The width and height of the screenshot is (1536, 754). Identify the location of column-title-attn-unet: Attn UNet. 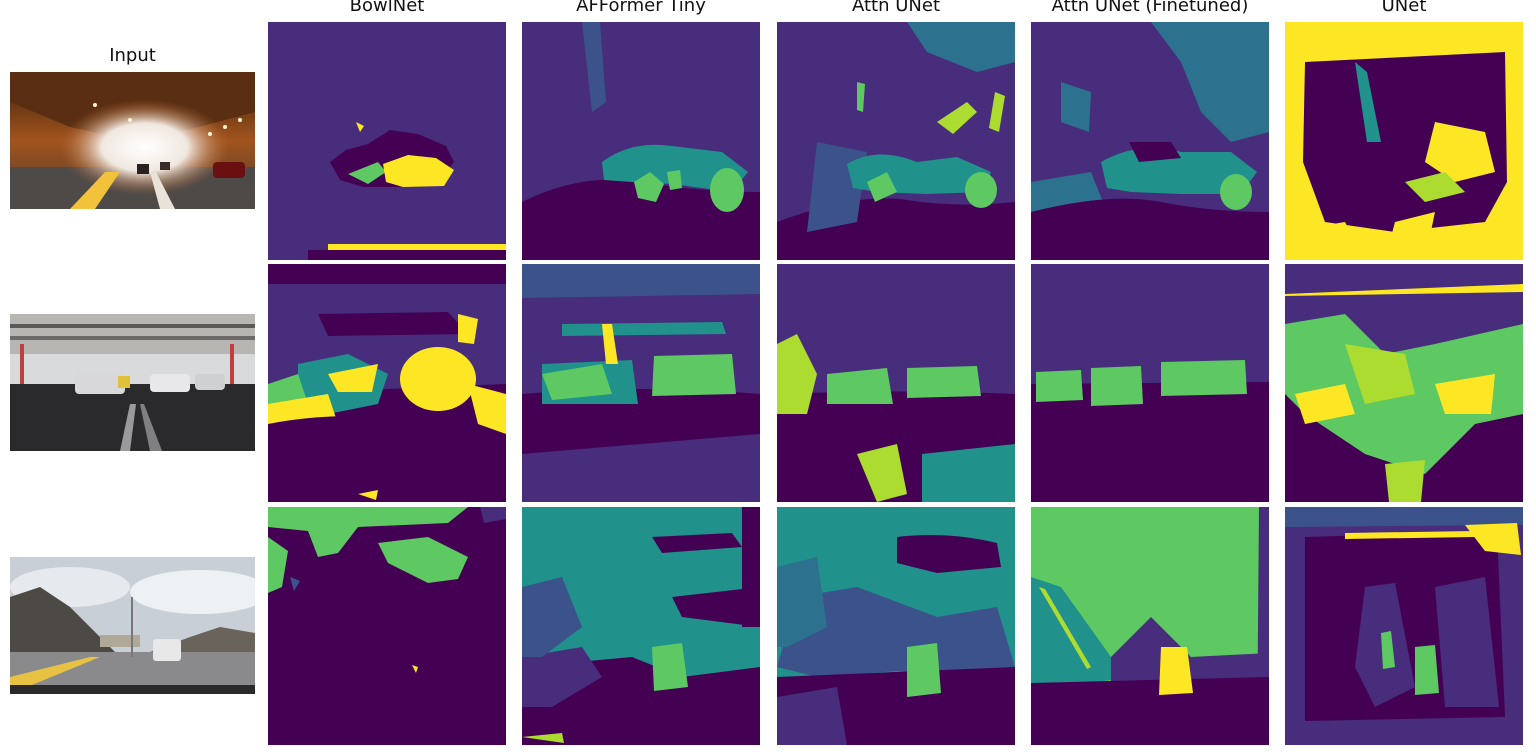
(895, 8).